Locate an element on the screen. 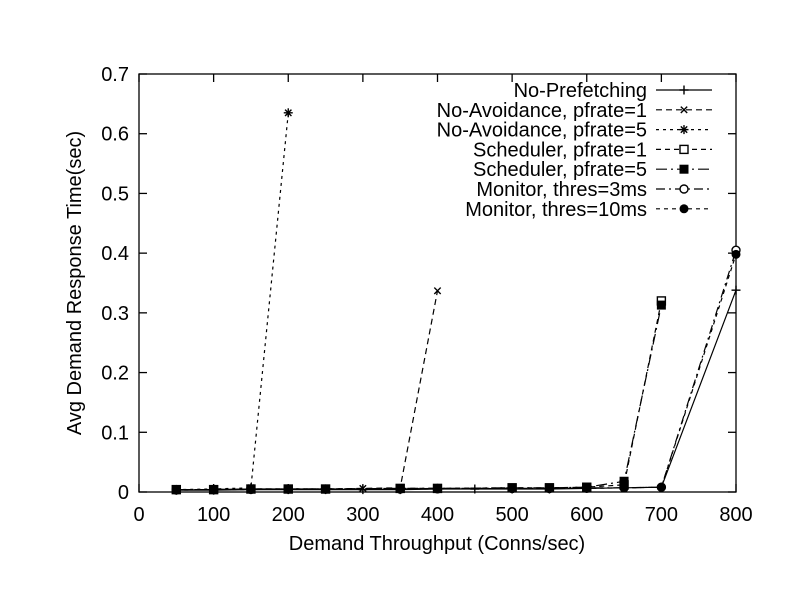  y-tick-label: 0.5 is located at coordinates (115, 194).